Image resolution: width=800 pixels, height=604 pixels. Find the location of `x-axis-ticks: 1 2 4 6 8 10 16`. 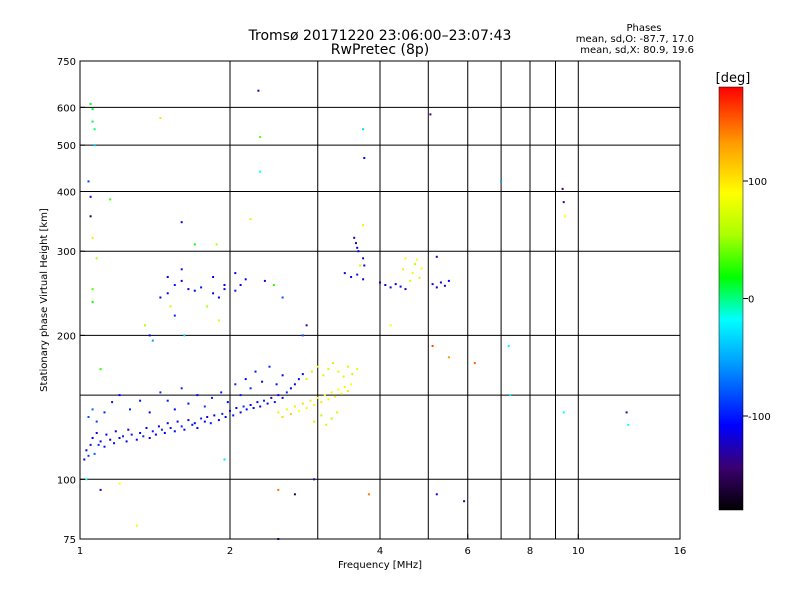

x-axis-ticks: 1 2 4 6 8 10 16 is located at coordinates (381, 545).